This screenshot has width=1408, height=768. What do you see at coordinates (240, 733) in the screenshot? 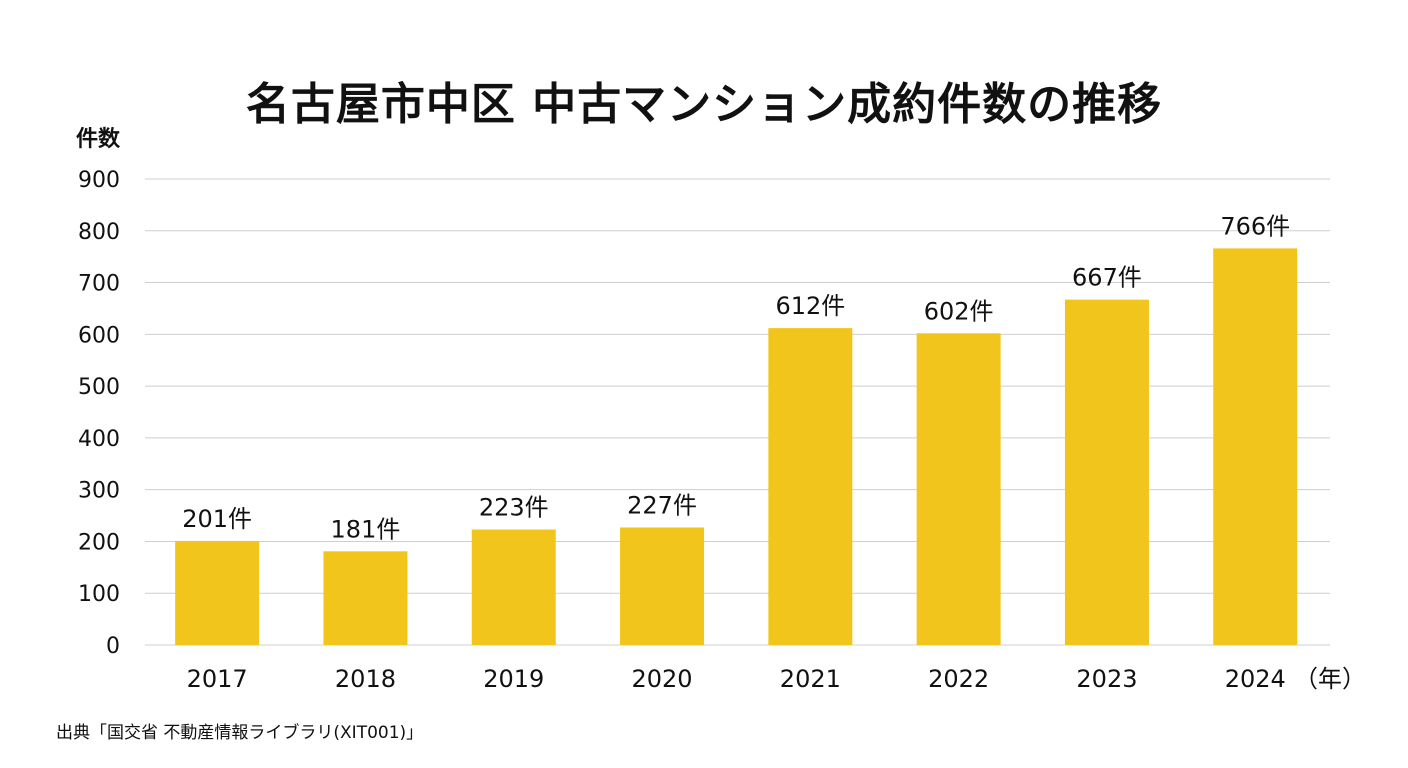
I see `source-note: 出典「国交省 不動産情報ライブラリ(XIT001)」` at bounding box center [240, 733].